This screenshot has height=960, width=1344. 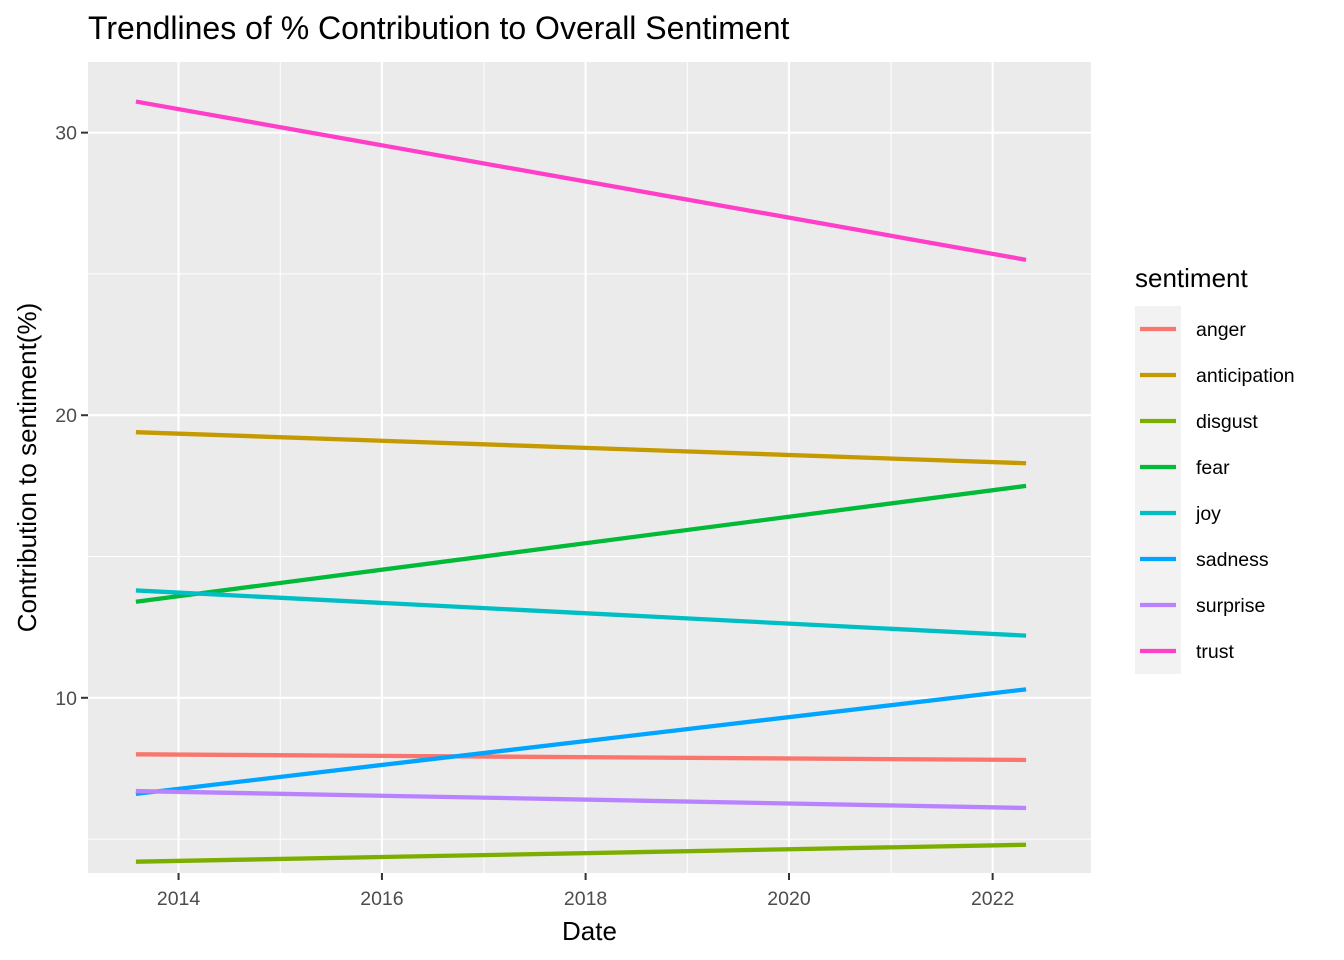 I want to click on series-line-surprise, so click(x=581, y=799).